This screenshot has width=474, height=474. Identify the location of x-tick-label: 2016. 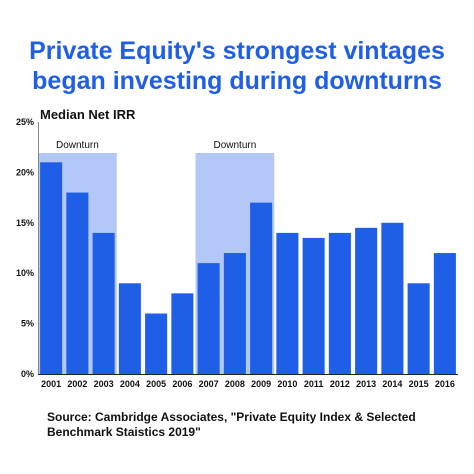
(445, 384).